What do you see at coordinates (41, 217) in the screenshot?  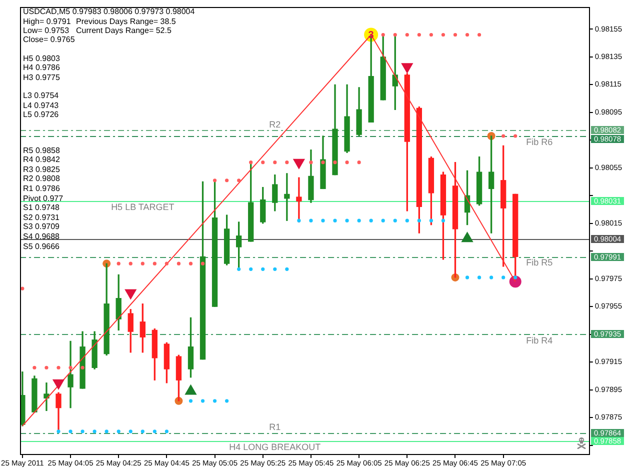 I see `annotation: S2 0.9731` at bounding box center [41, 217].